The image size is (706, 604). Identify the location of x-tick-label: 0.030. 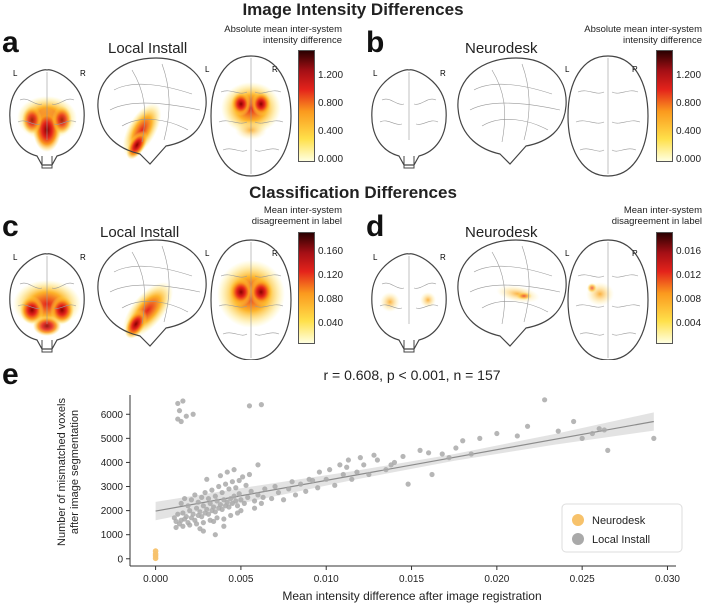
(667, 579).